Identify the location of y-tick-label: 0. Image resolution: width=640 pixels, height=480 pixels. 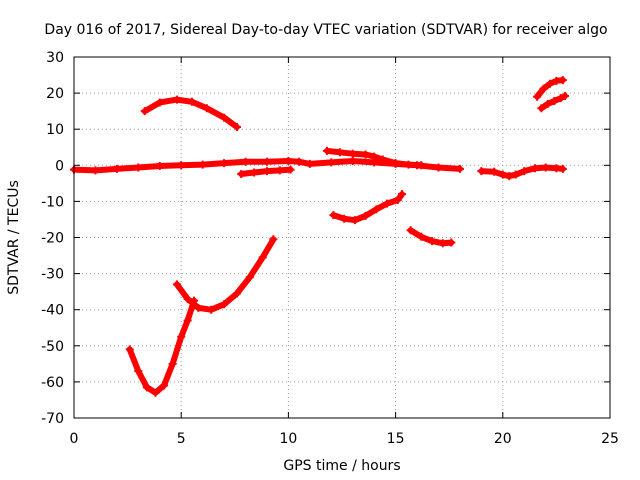
(59, 166).